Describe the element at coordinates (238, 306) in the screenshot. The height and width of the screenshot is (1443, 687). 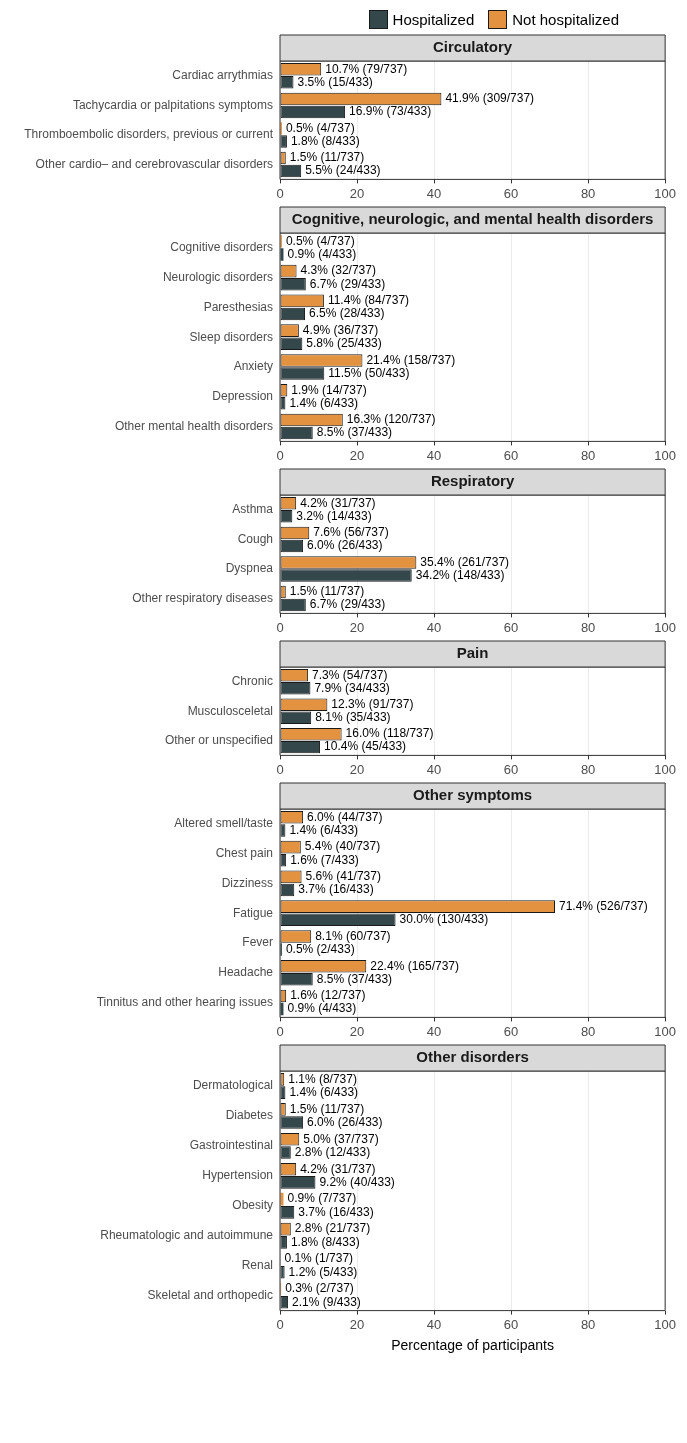
I see `y-tick-label: Paresthesias` at that location.